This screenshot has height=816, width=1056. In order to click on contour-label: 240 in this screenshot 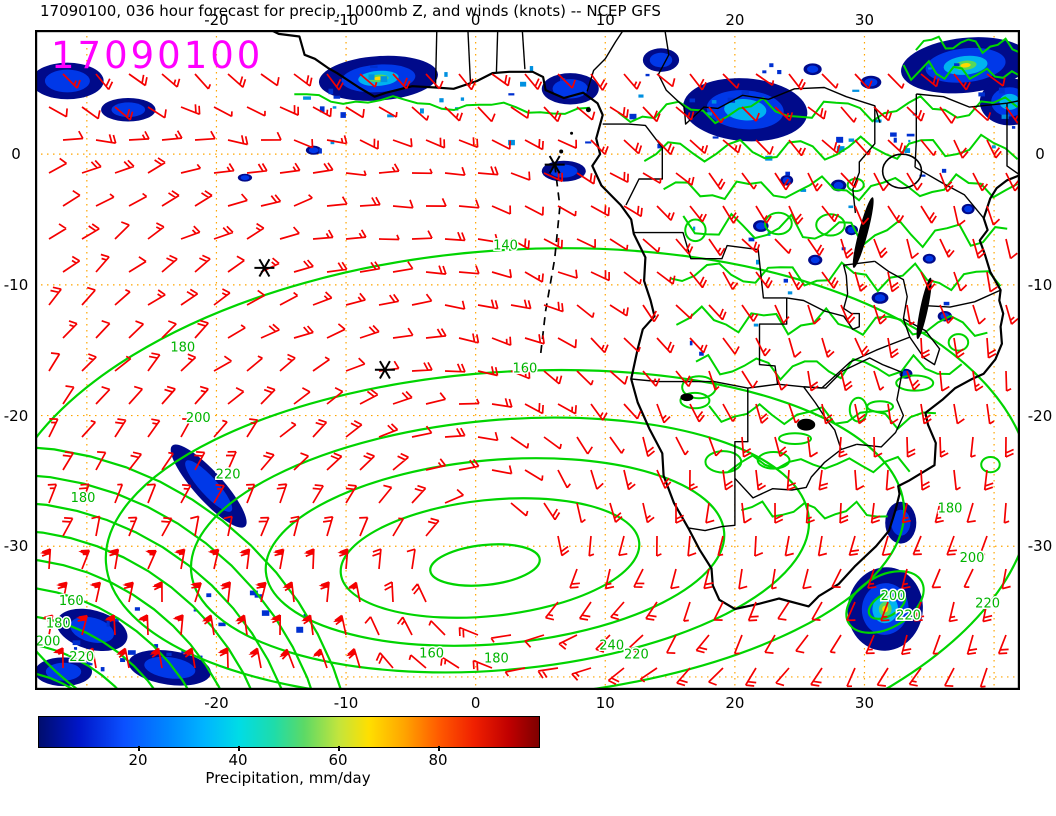, I will do `click(611, 646)`.